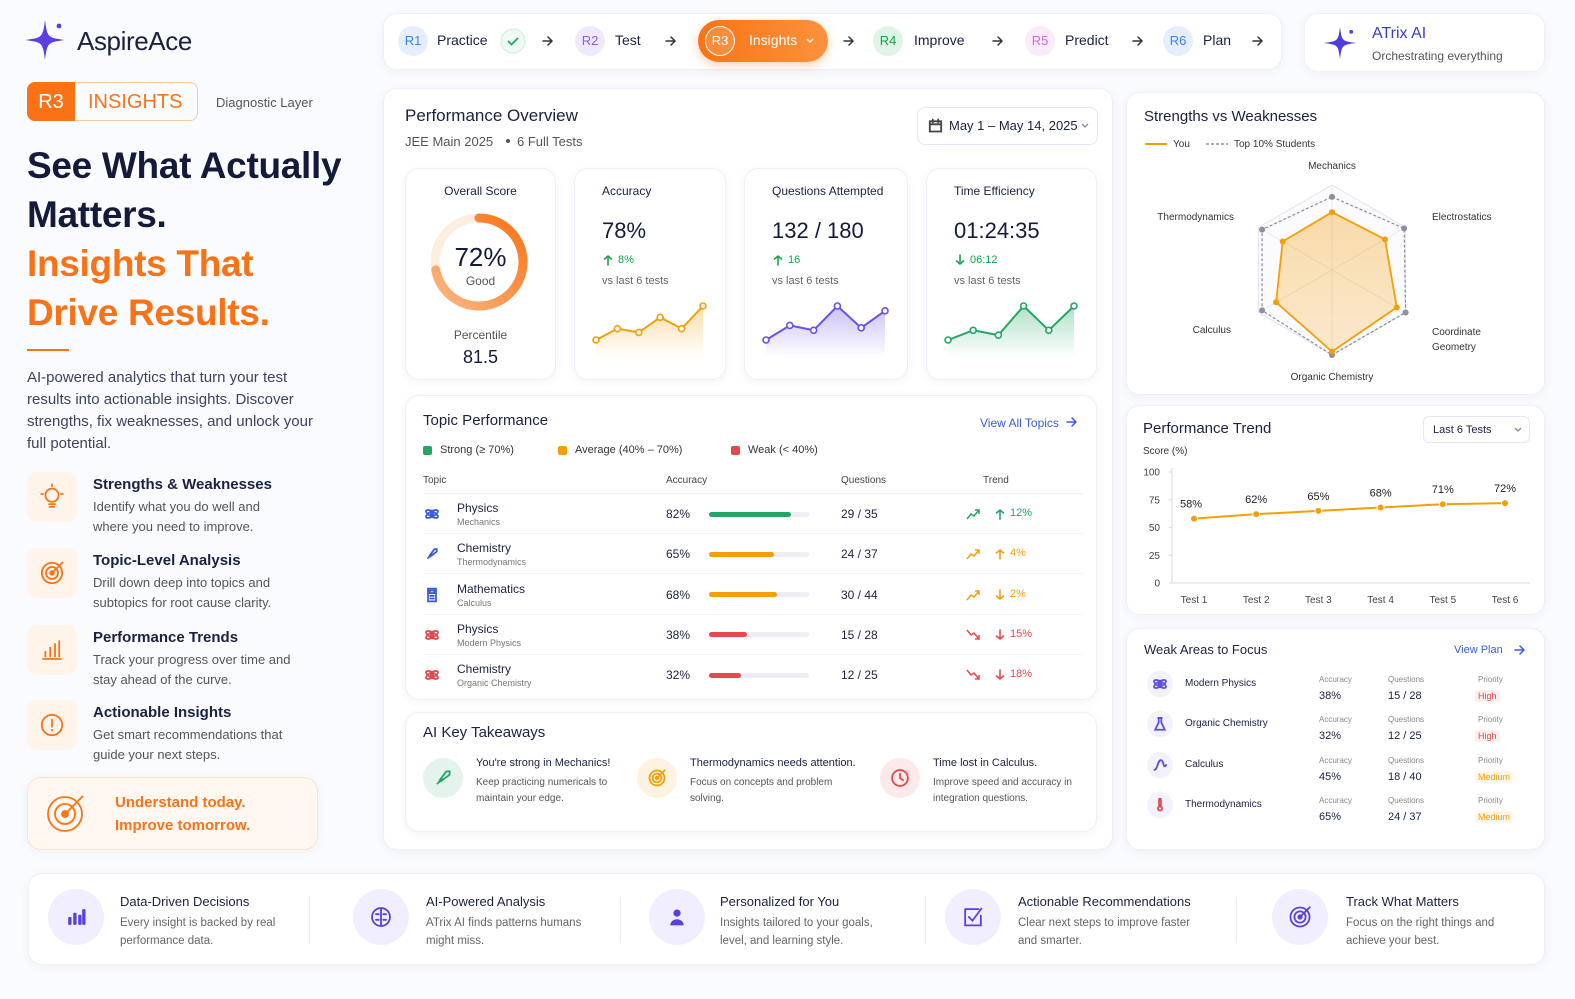 The image size is (1575, 999). I want to click on view-link: View All Topics, so click(1019, 423).